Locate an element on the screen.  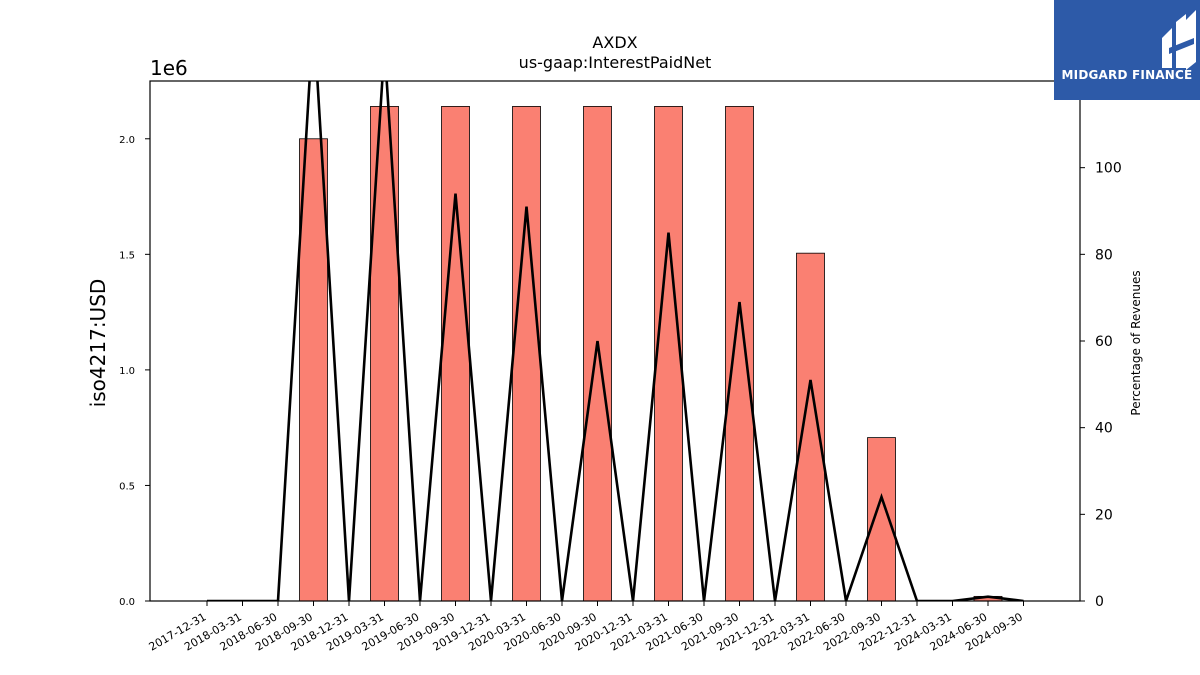
y-tick-label: 0.5 is located at coordinates (127, 486).